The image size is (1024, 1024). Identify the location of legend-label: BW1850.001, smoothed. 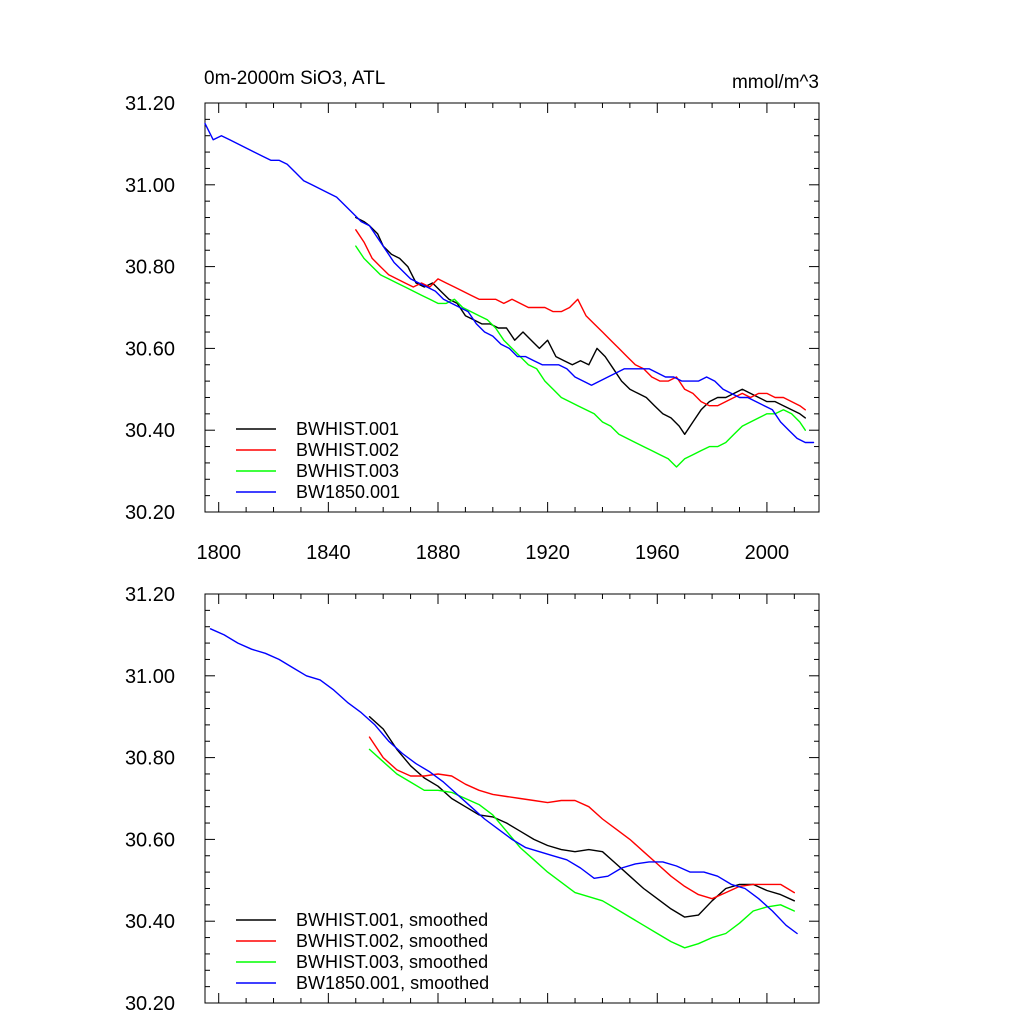
(392, 983).